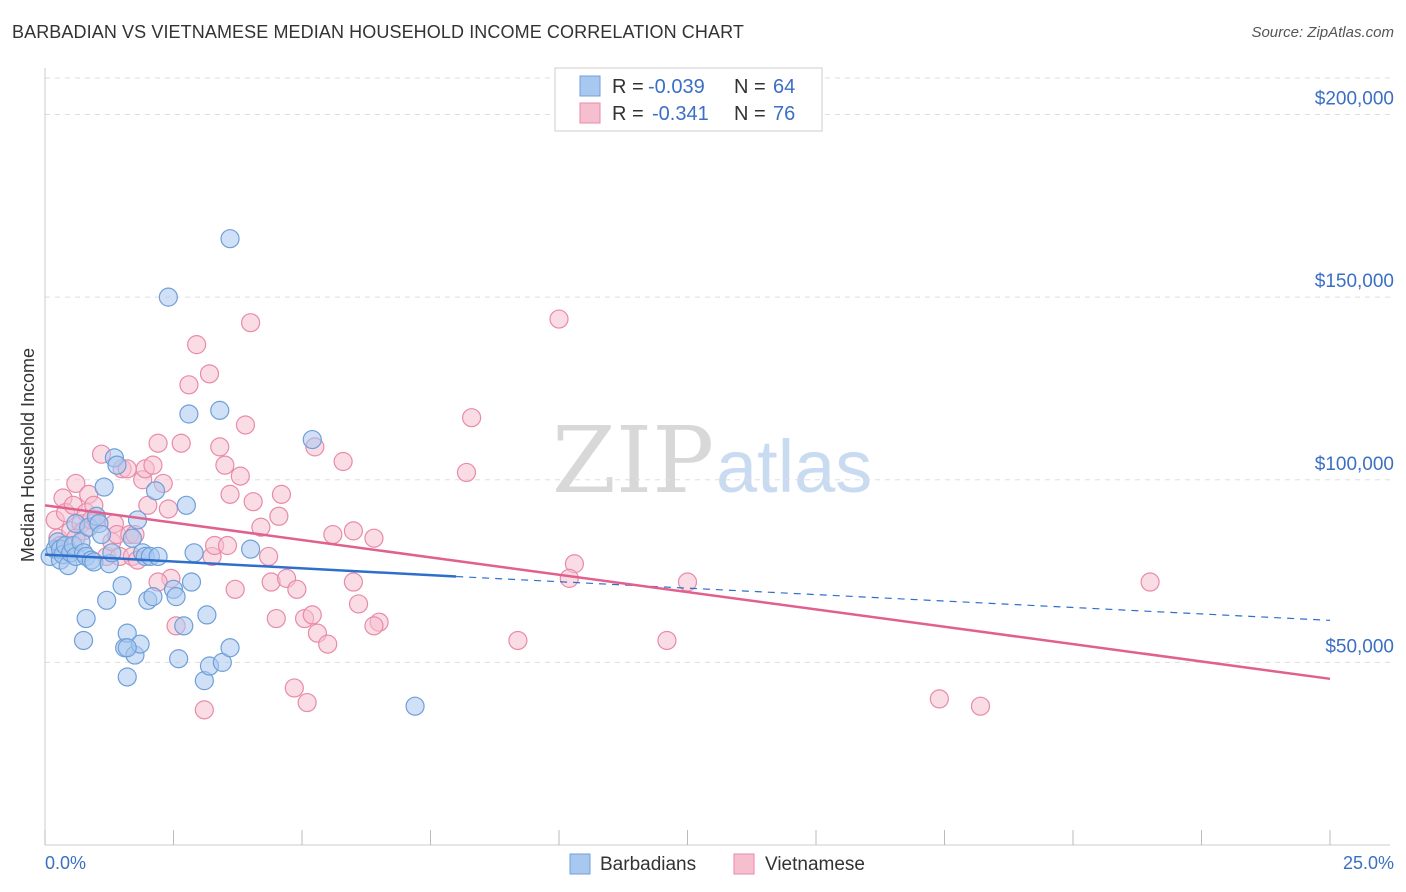 This screenshot has height=892, width=1406. What do you see at coordinates (628, 87) in the screenshot?
I see `legend-r-label-barbadians: R =` at bounding box center [628, 87].